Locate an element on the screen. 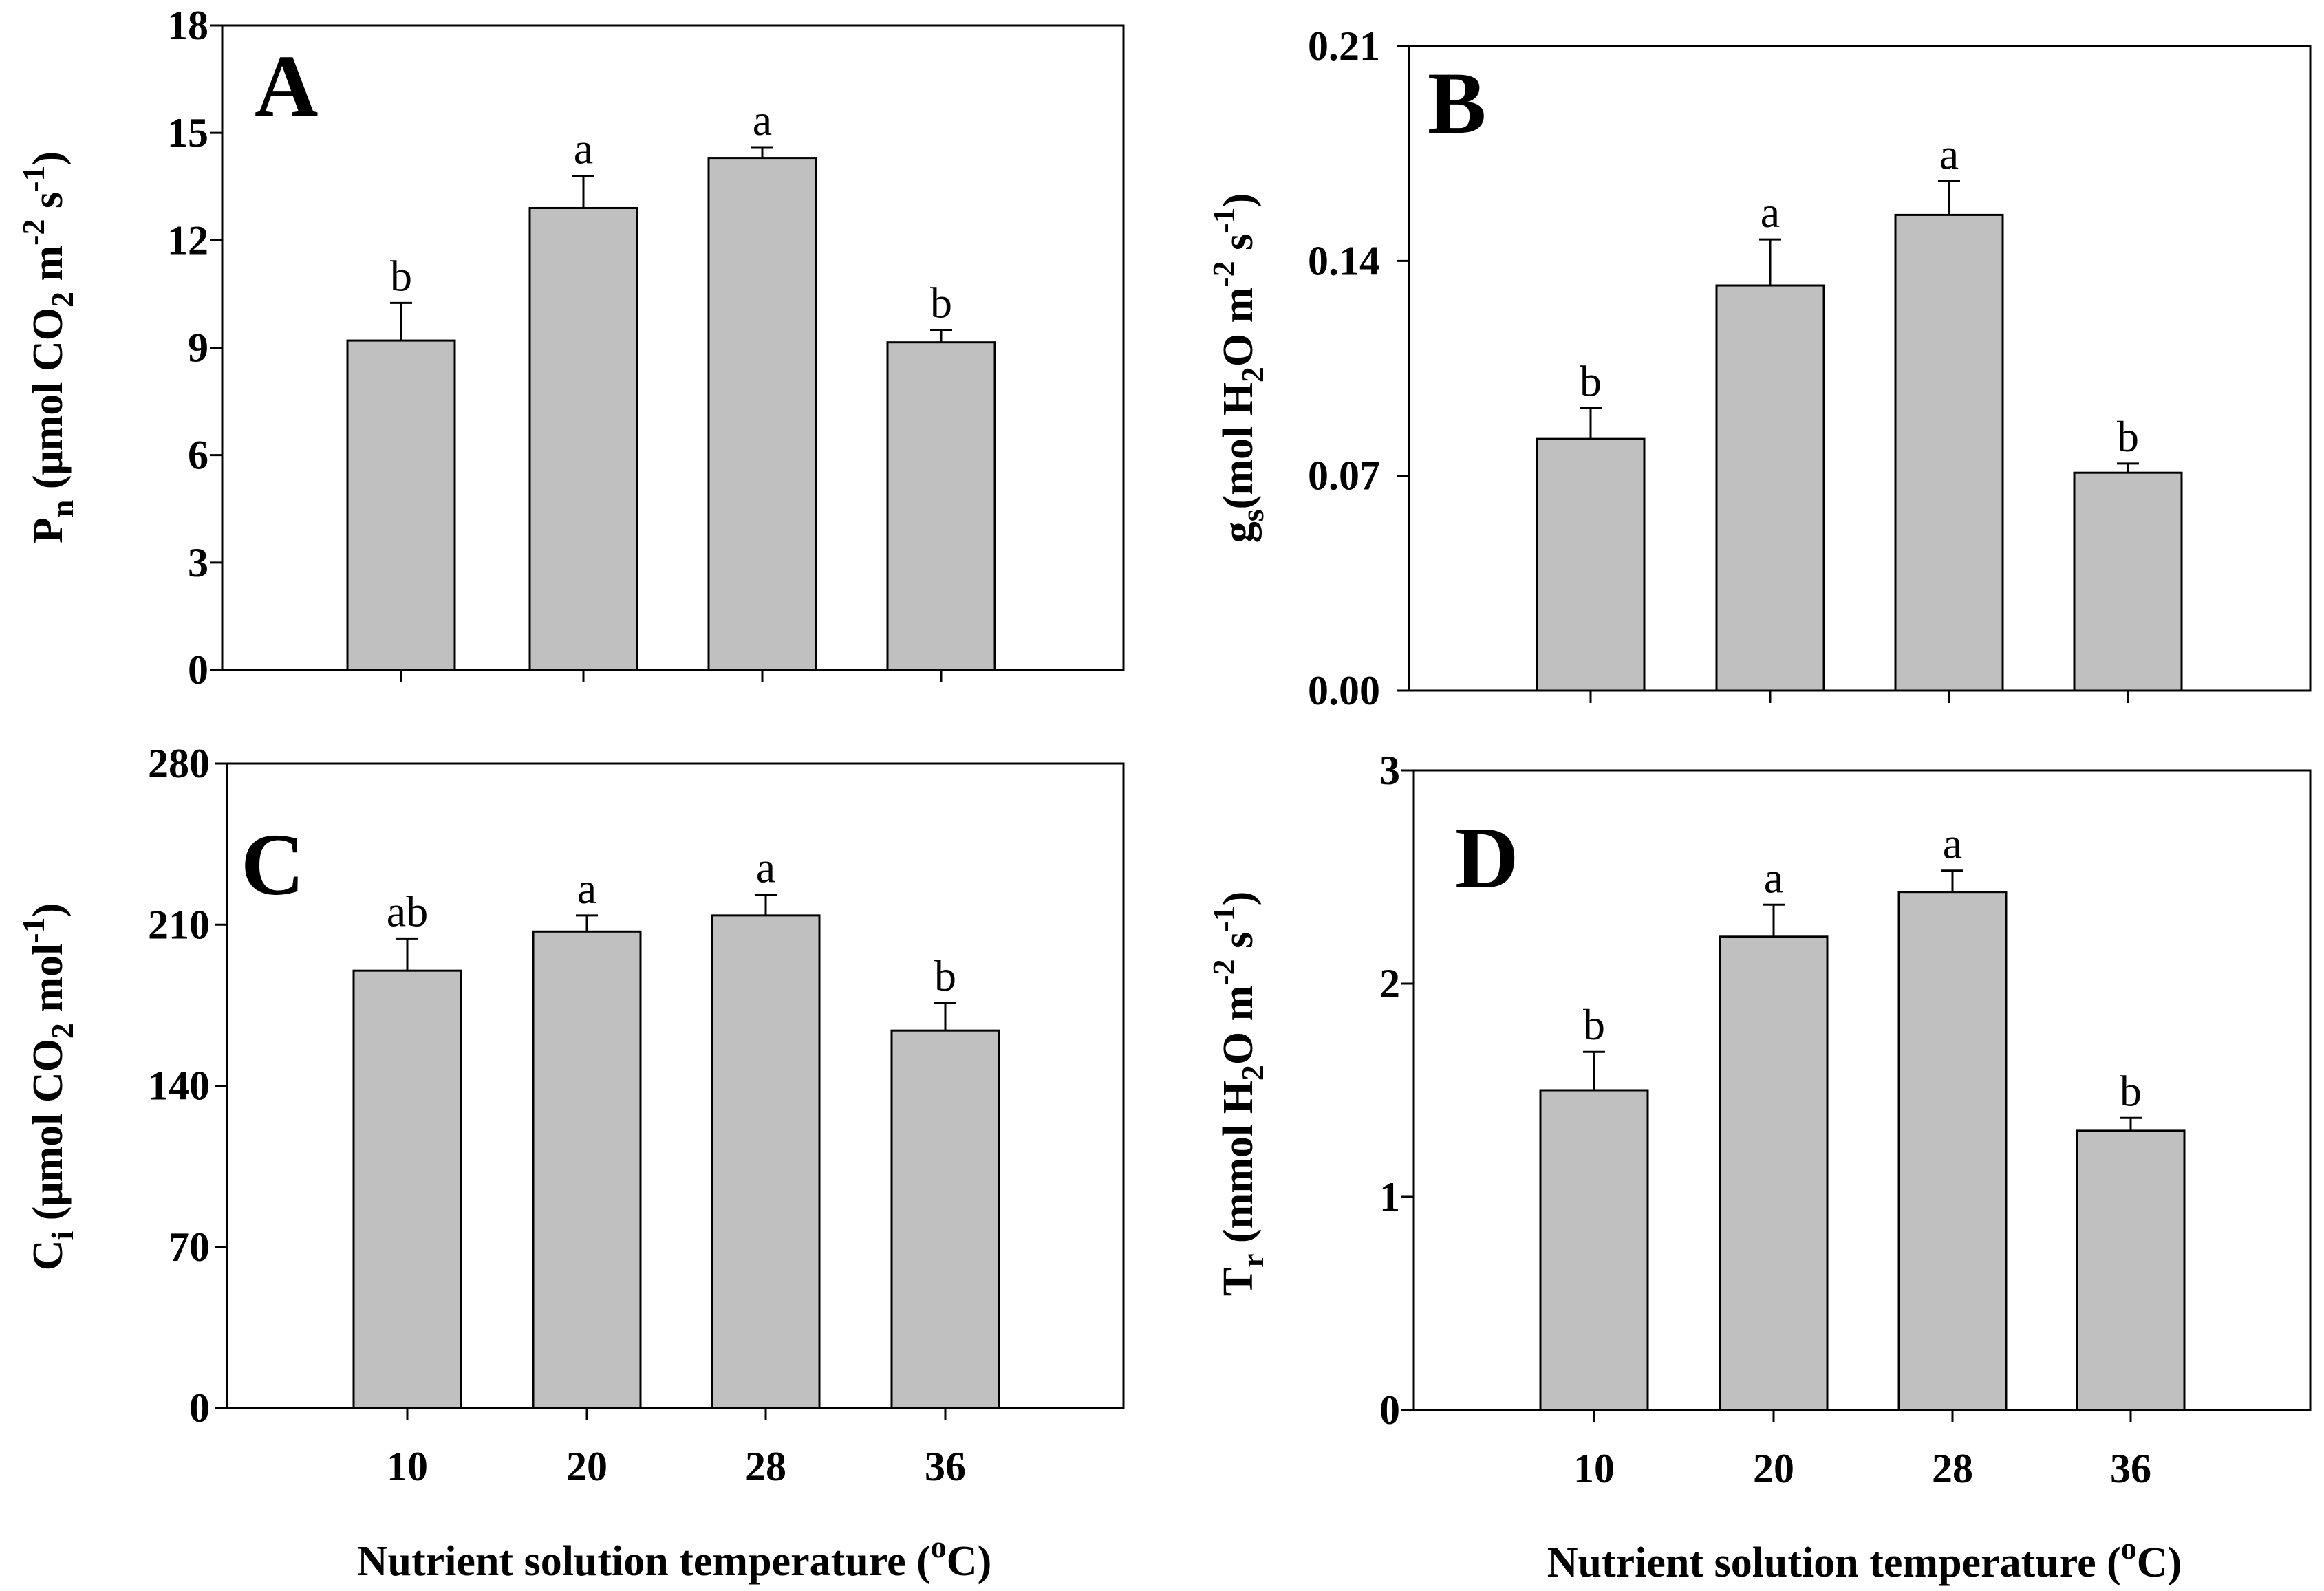 Image resolution: width=2324 pixels, height=1591 pixels. y-tick-label: 0.14 is located at coordinates (1344, 260).